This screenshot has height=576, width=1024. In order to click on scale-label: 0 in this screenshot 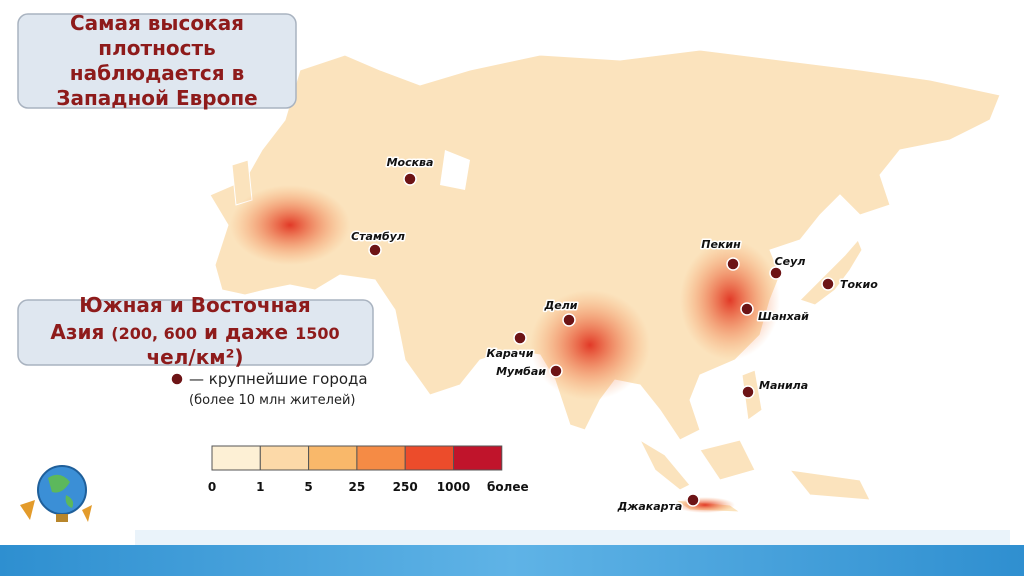, I will do `click(212, 487)`.